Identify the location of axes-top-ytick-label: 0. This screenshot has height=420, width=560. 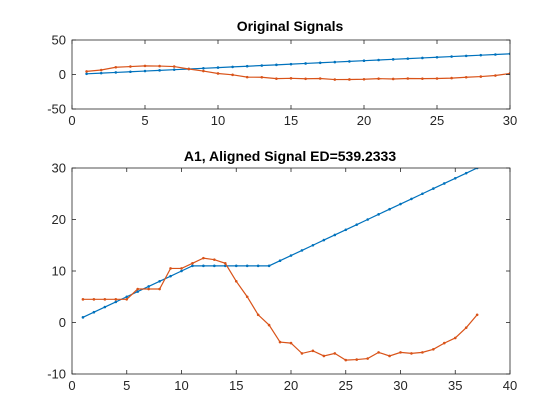
(62, 74).